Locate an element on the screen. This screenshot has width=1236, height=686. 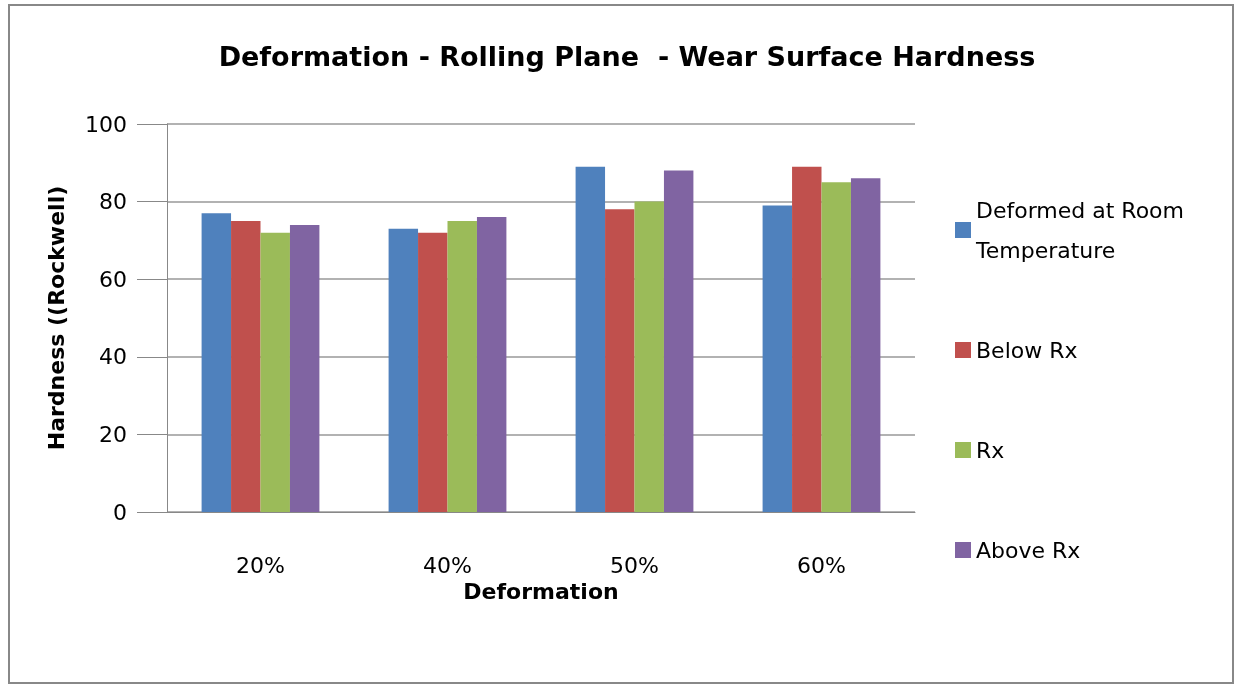
x-tick-label: 60% is located at coordinates (821, 565).